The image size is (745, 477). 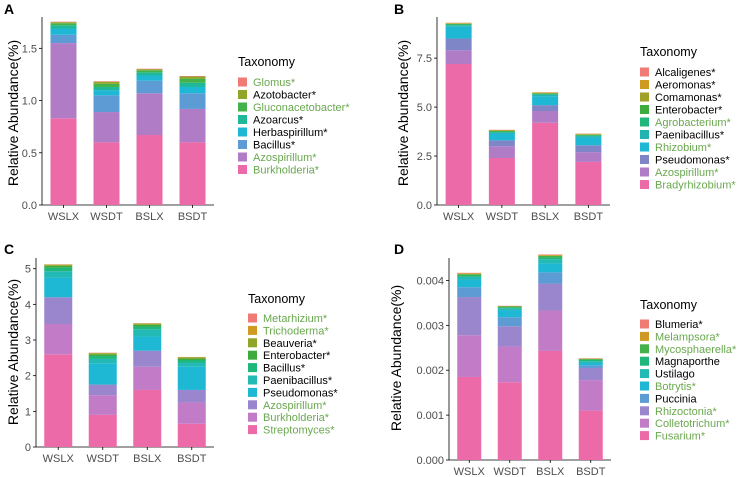 What do you see at coordinates (296, 331) in the screenshot?
I see `legend-label: Trichoderma*` at bounding box center [296, 331].